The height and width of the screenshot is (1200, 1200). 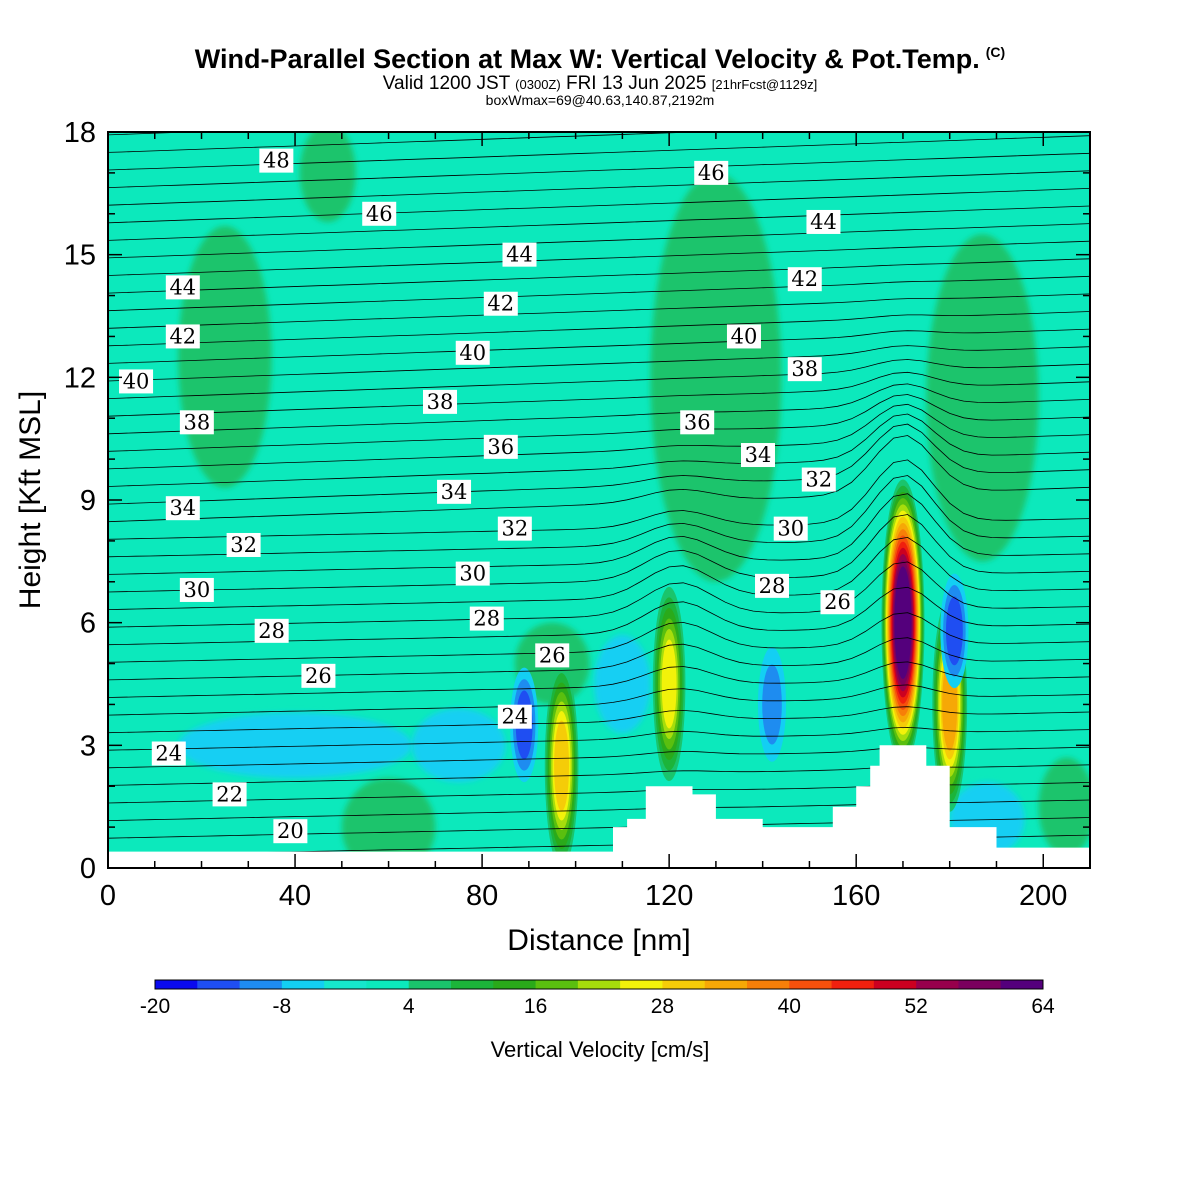 What do you see at coordinates (327, 177) in the screenshot?
I see `weak-updraft-area` at bounding box center [327, 177].